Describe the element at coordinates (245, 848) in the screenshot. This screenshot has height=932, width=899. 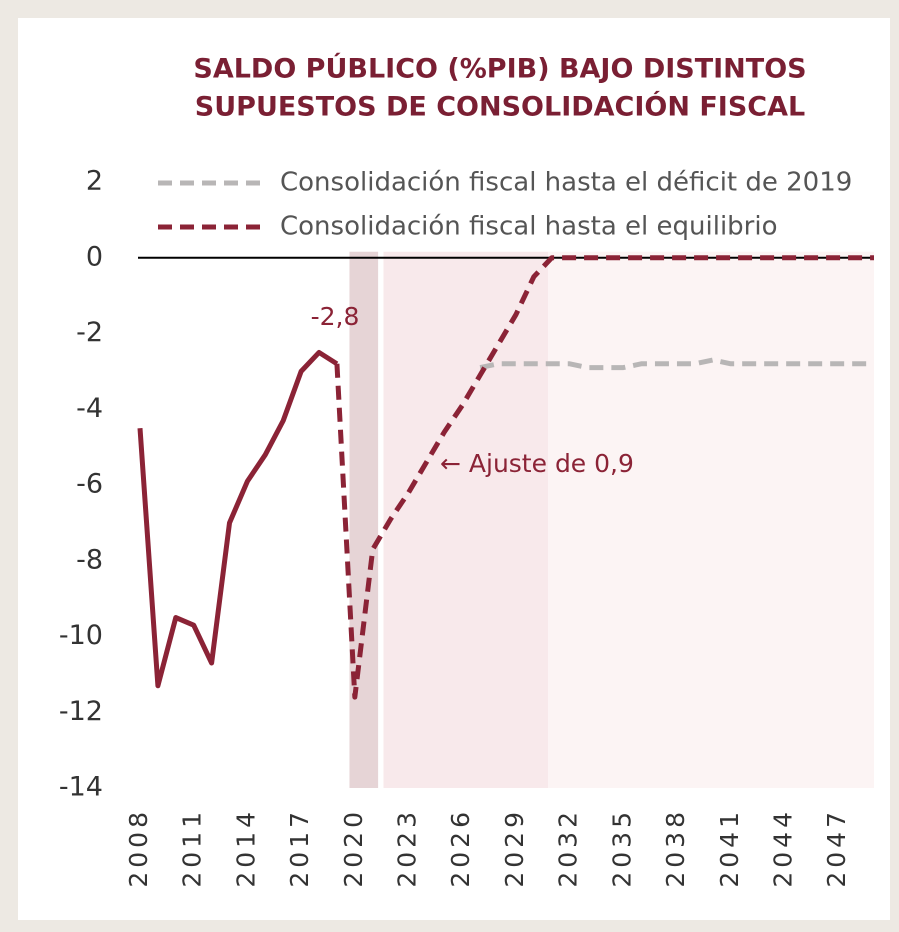
I see `x-tick-label: 2014` at that location.